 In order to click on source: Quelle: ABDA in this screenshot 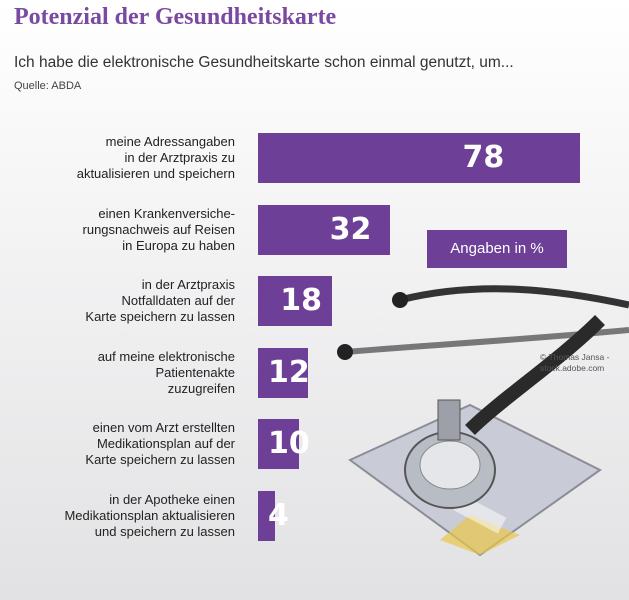, I will do `click(48, 86)`.